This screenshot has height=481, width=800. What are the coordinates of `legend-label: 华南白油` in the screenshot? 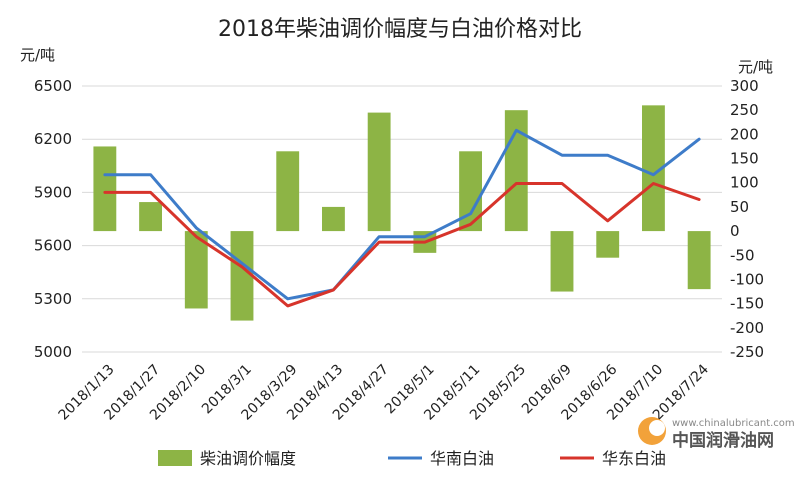 It's located at (462, 458).